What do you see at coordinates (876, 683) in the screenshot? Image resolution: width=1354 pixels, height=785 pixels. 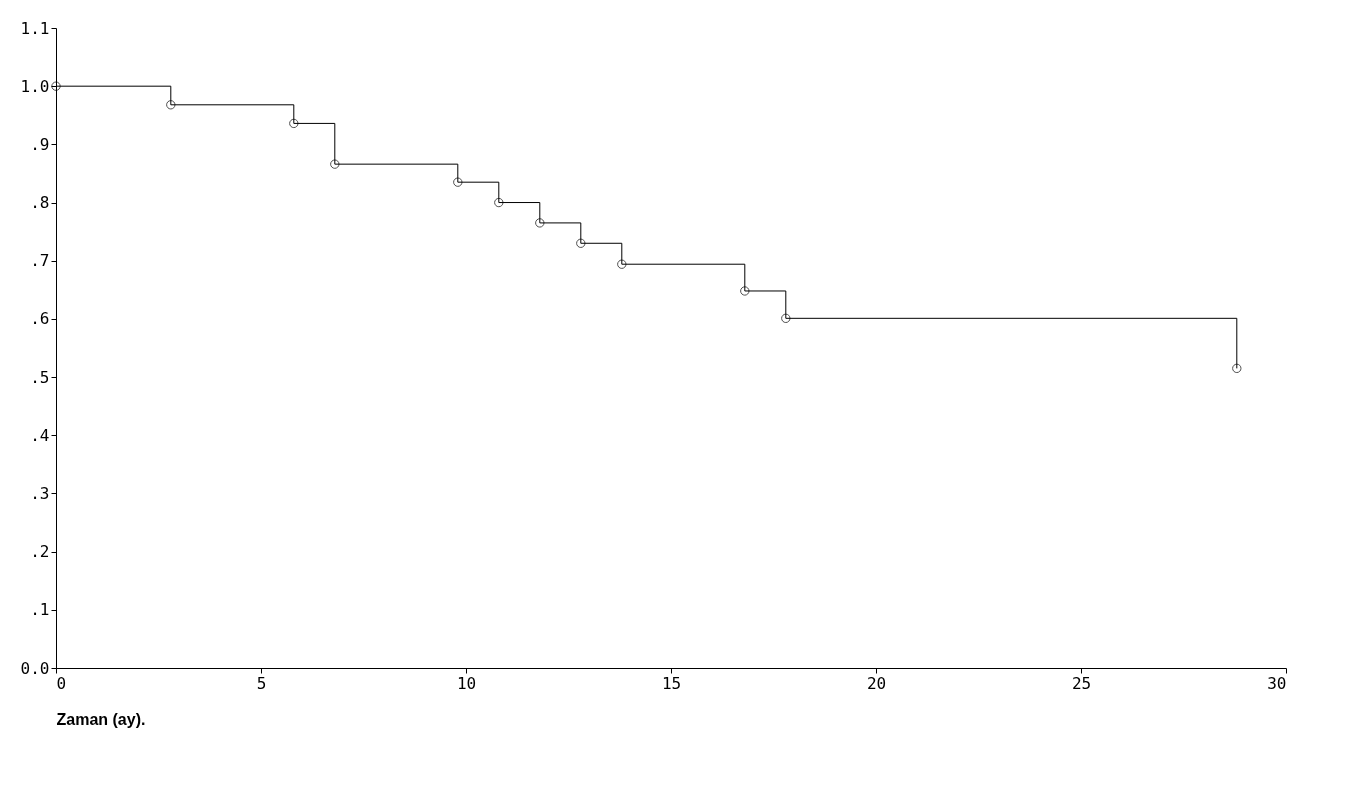 I see `x-tick-label: 20` at bounding box center [876, 683].